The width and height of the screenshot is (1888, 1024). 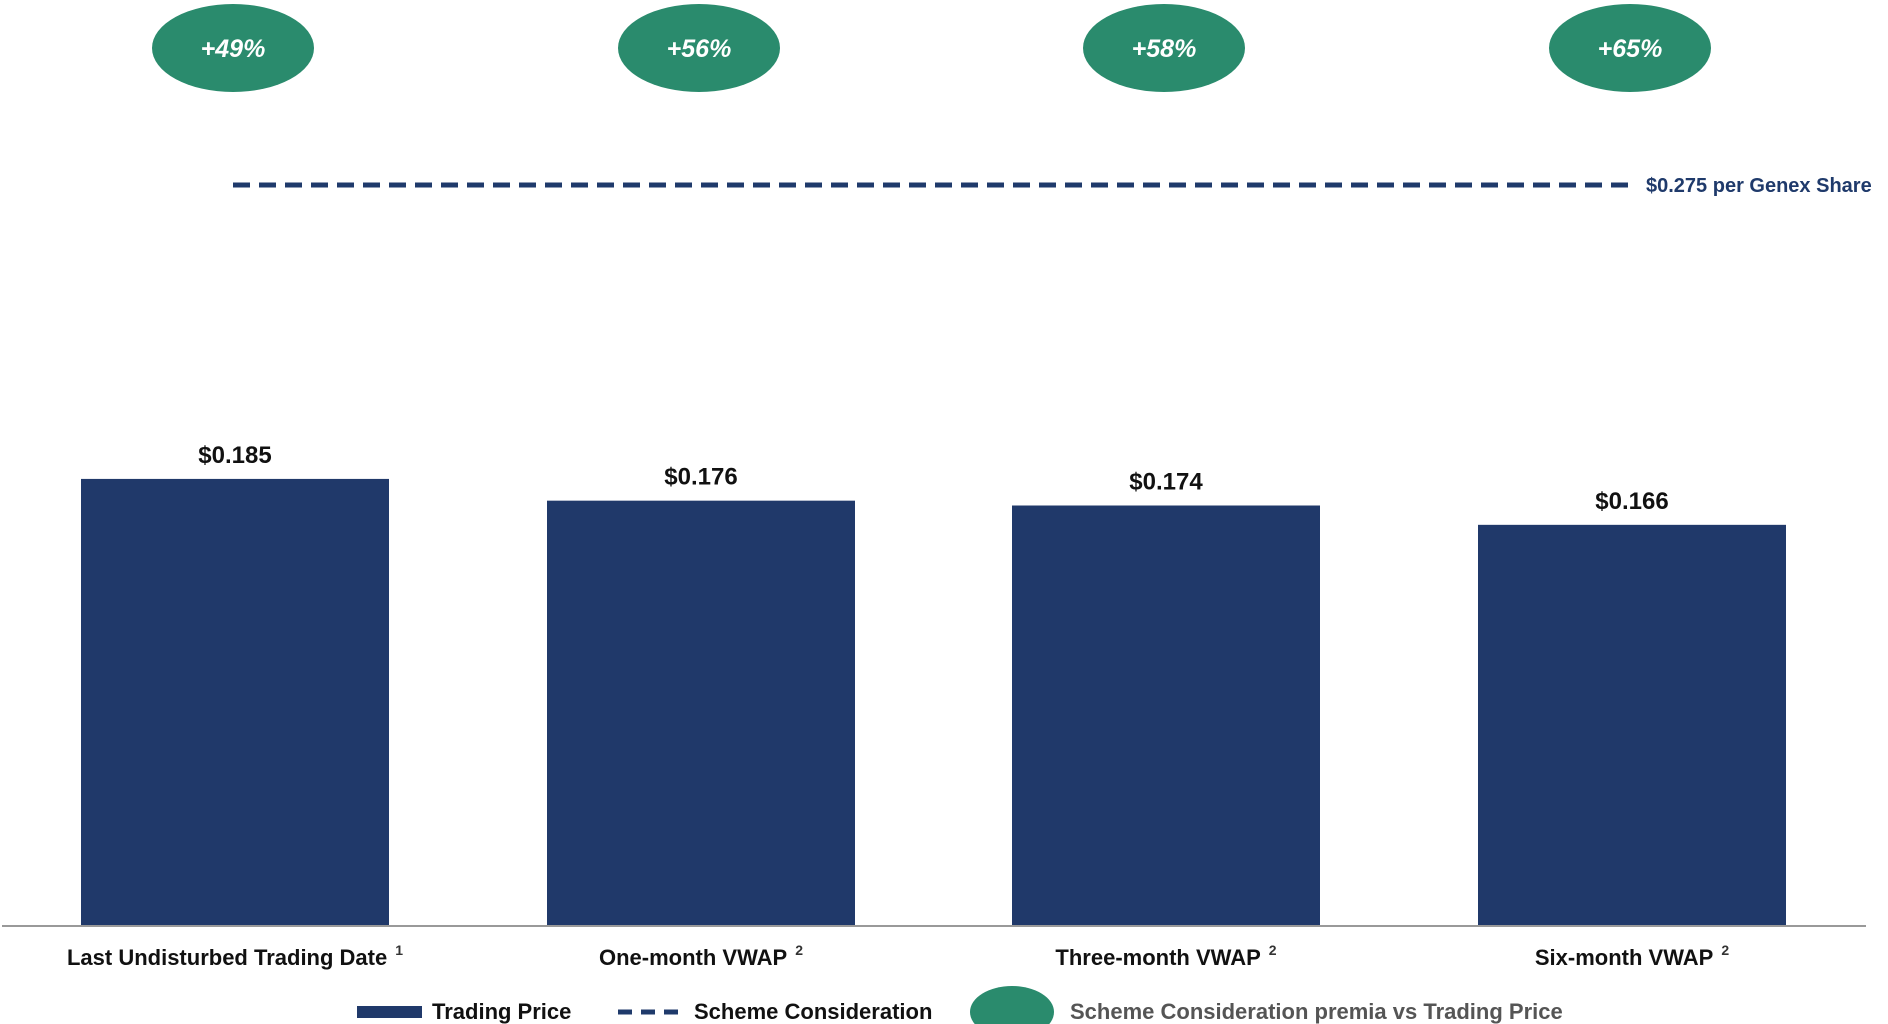 I want to click on premium-label-3: +65%, so click(x=1630, y=49).